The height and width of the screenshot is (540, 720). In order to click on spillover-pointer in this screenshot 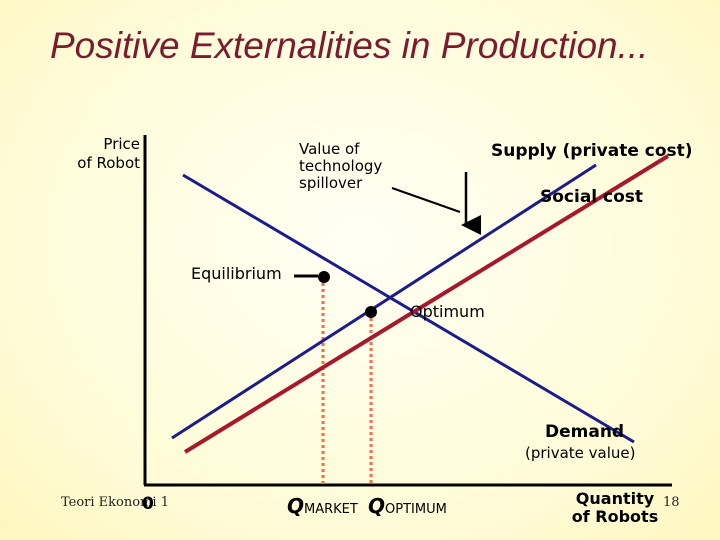, I will do `click(426, 200)`.